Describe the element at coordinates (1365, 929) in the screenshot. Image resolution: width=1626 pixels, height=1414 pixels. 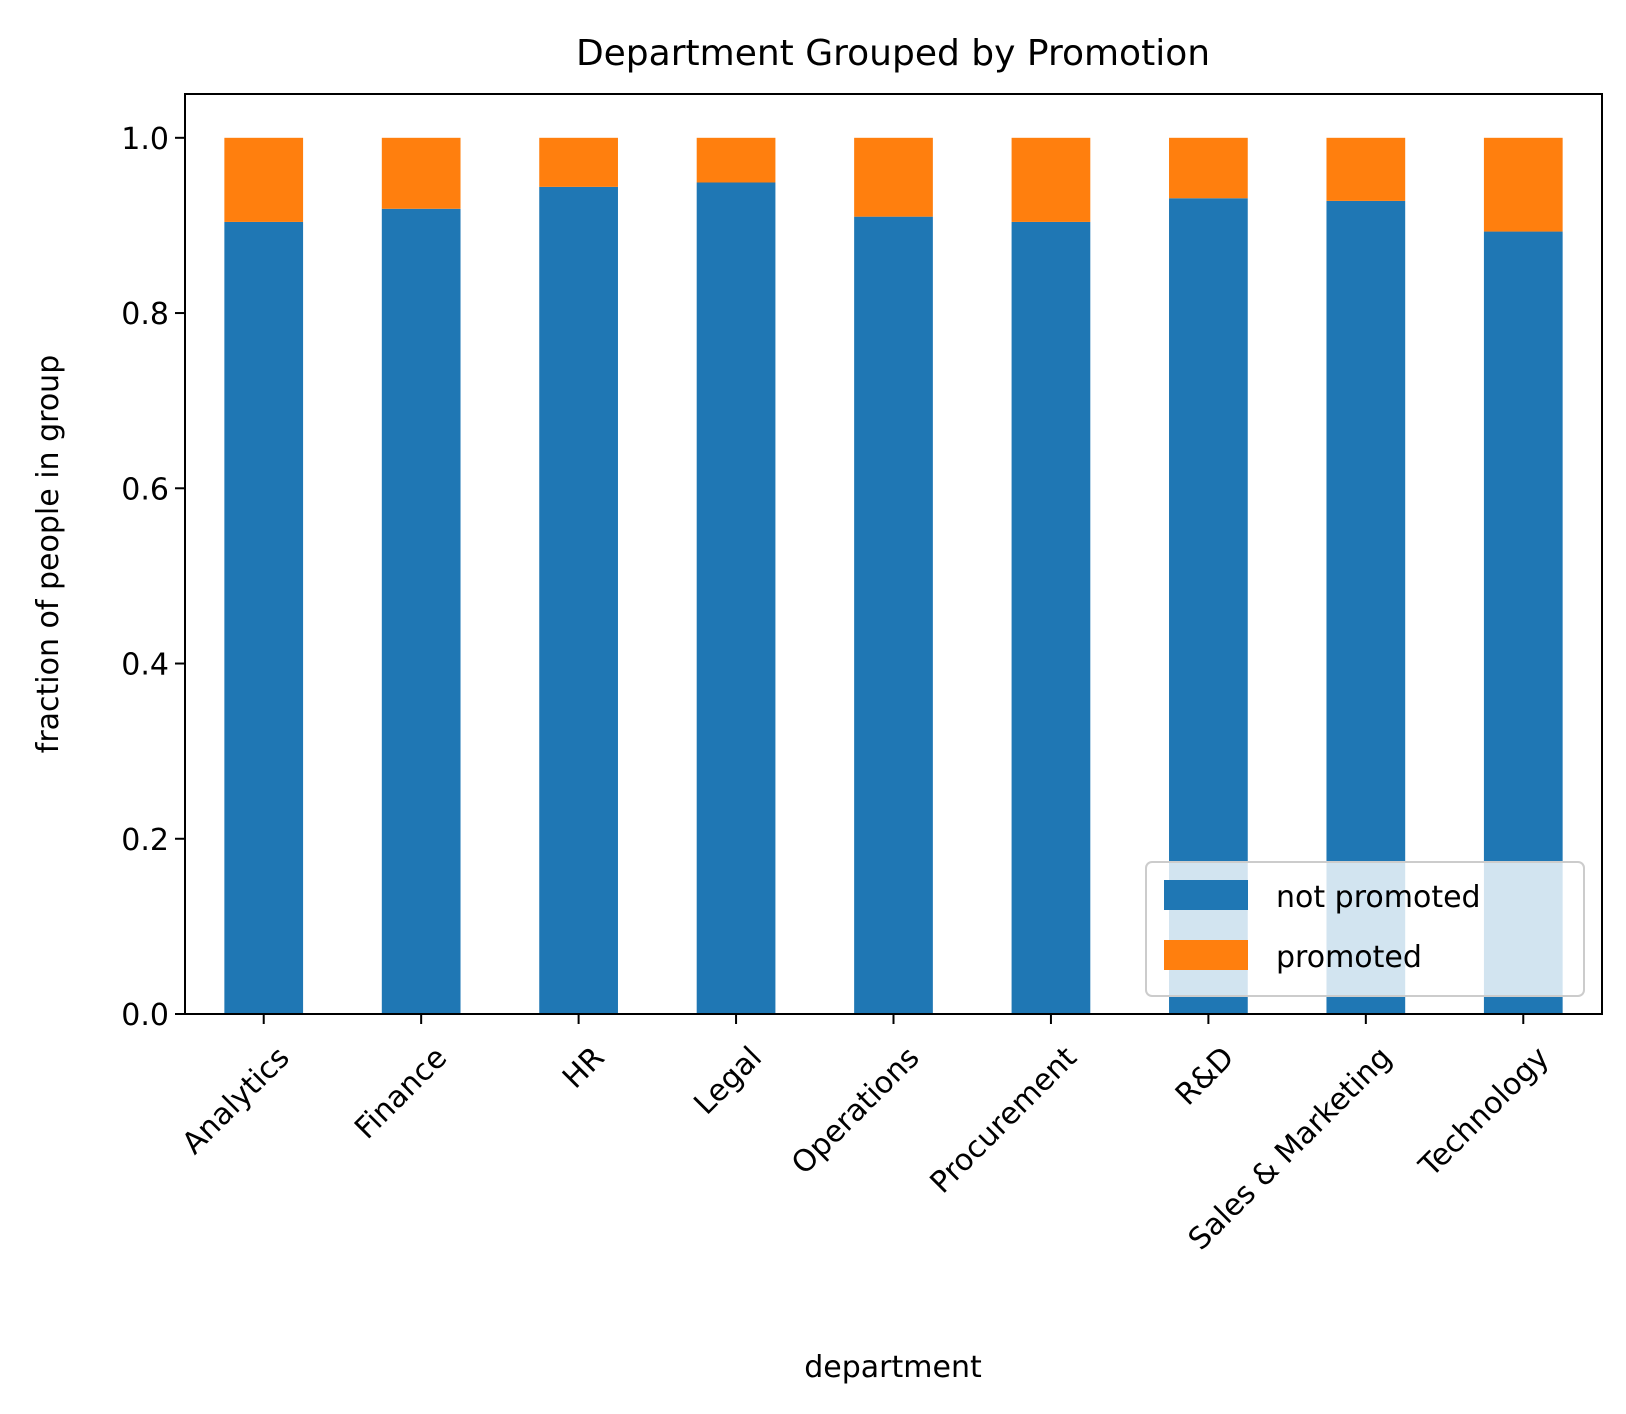
I see `legend-box` at that location.